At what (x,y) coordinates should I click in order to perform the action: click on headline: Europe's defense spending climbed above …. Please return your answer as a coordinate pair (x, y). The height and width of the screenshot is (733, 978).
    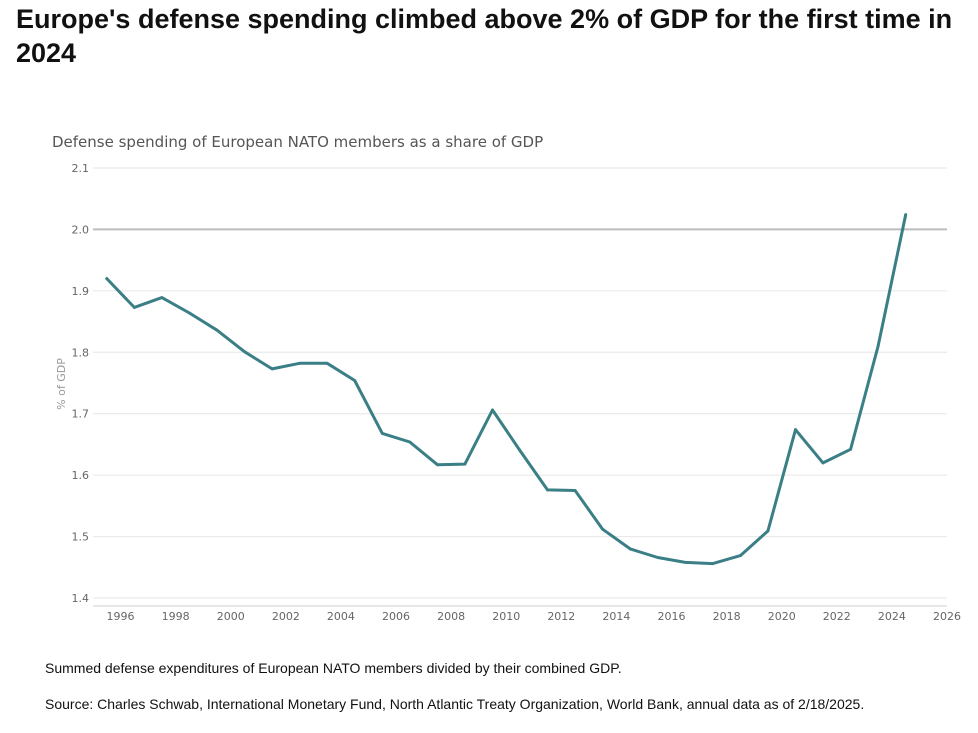
    Looking at the image, I should click on (484, 36).